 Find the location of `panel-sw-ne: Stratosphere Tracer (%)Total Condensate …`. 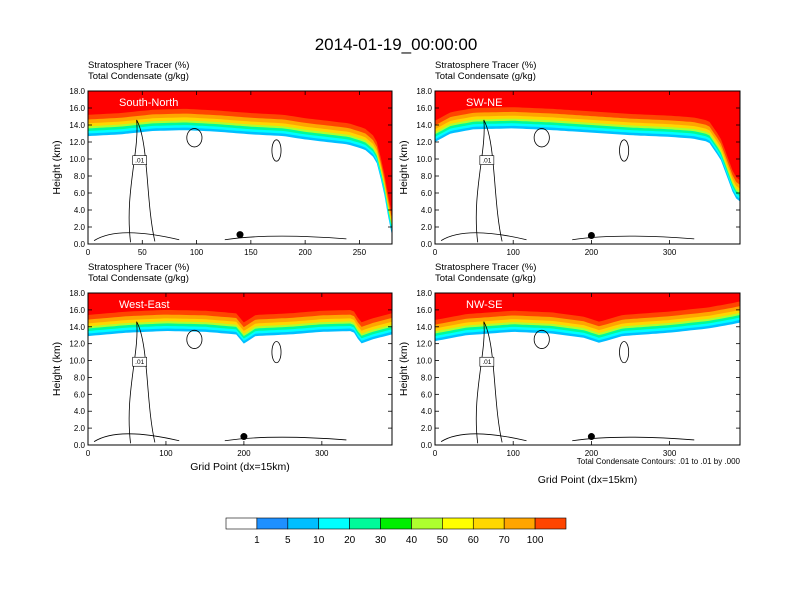

panel-sw-ne: Stratosphere Tracer (%)Total Condensate … is located at coordinates (569, 158).